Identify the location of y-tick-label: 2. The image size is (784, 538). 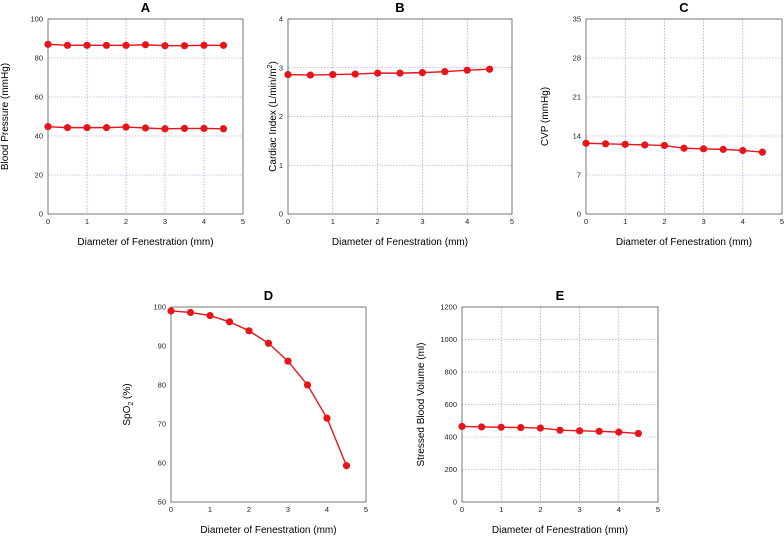
(281, 116).